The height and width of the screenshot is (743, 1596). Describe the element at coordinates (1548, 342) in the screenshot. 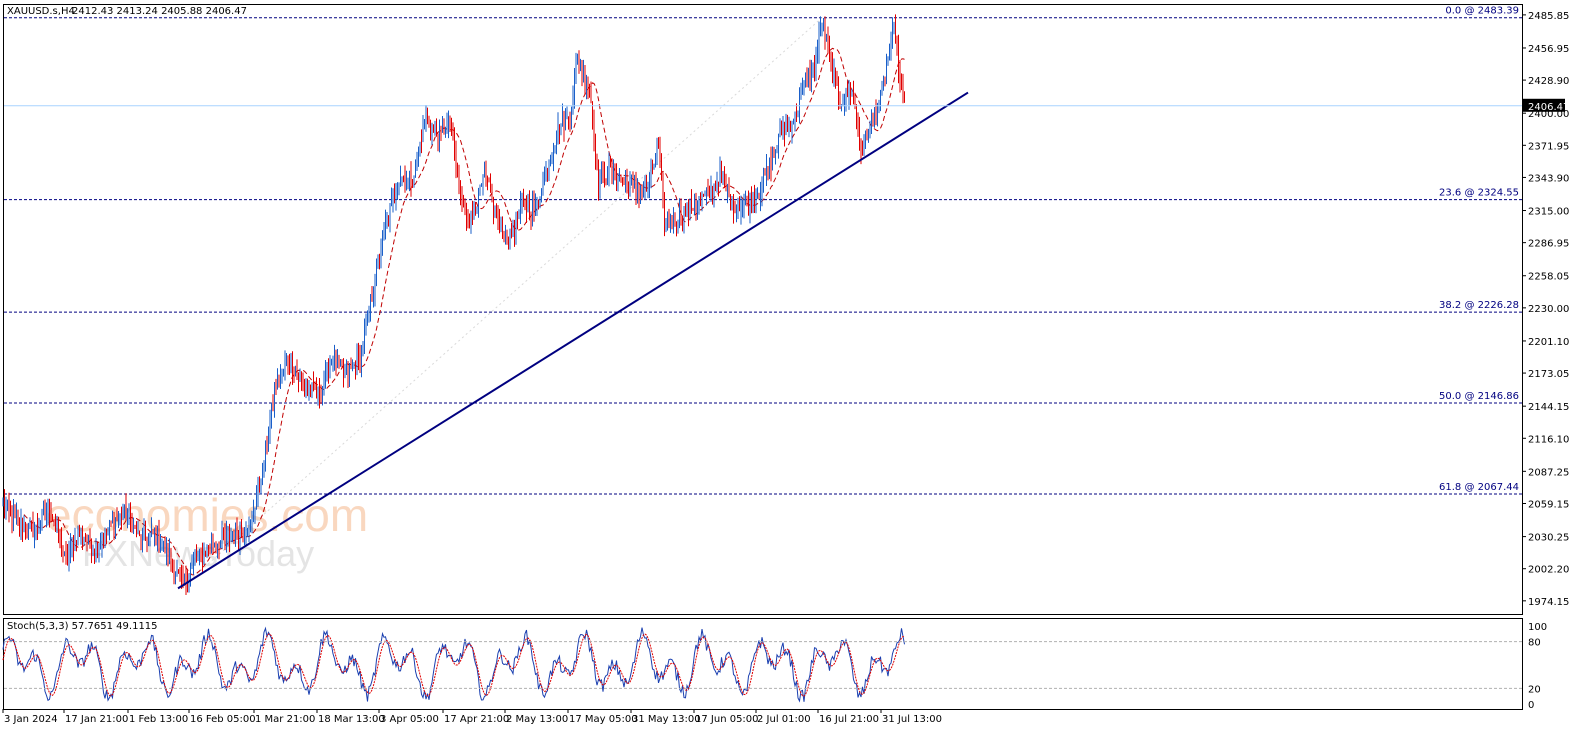

I see `price-axis-label: 2201.10` at that location.